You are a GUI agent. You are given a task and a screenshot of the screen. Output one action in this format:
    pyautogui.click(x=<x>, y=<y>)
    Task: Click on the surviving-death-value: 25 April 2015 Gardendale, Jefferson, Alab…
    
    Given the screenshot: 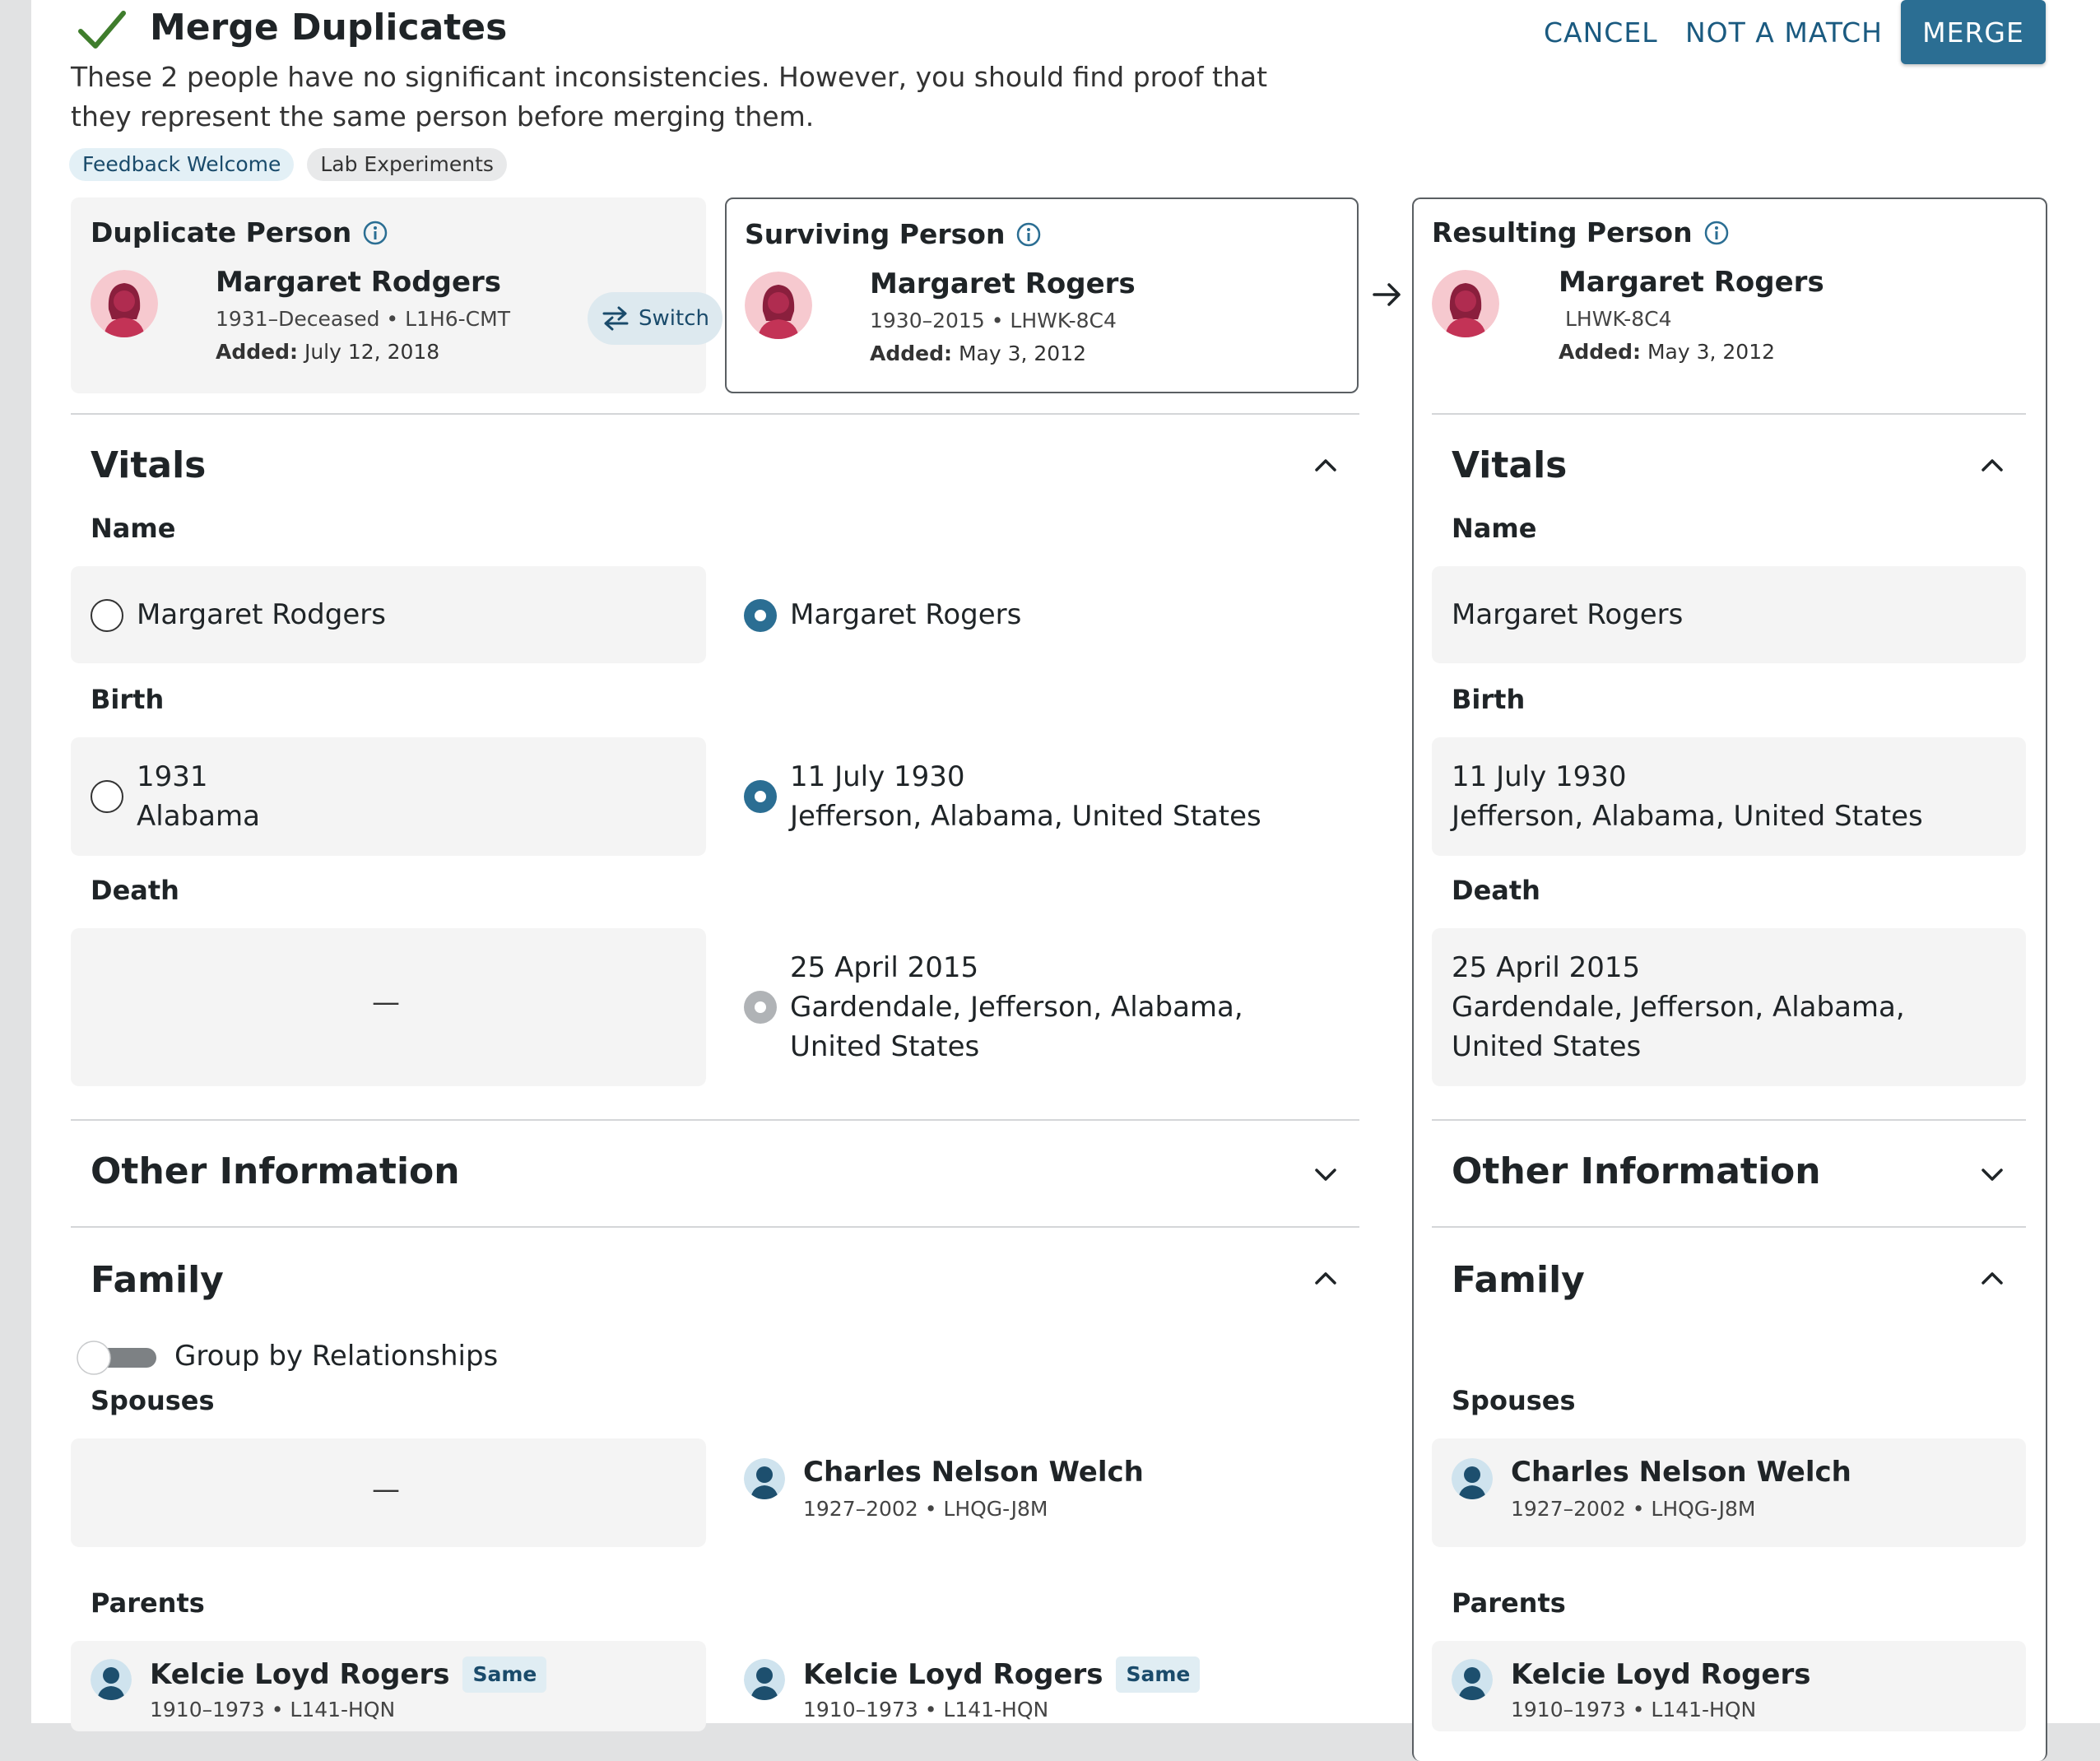 What is the action you would take?
    pyautogui.click(x=1017, y=1007)
    